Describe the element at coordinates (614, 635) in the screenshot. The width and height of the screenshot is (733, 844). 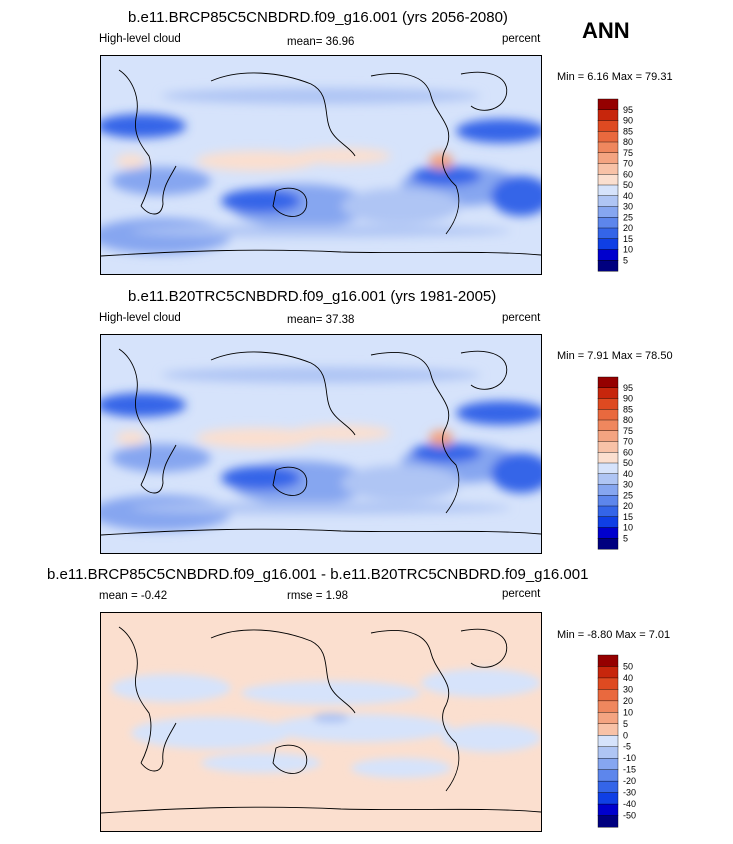
I see `panel-3-minmax: Min = -8.80 Max = 7.01` at that location.